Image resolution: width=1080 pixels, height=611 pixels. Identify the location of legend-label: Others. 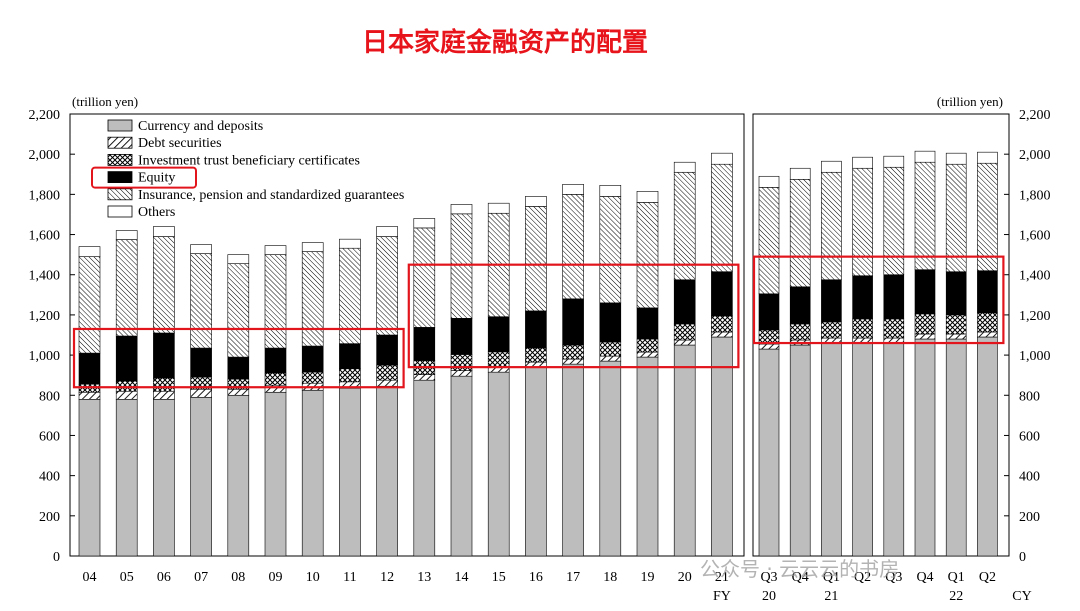
(156, 212).